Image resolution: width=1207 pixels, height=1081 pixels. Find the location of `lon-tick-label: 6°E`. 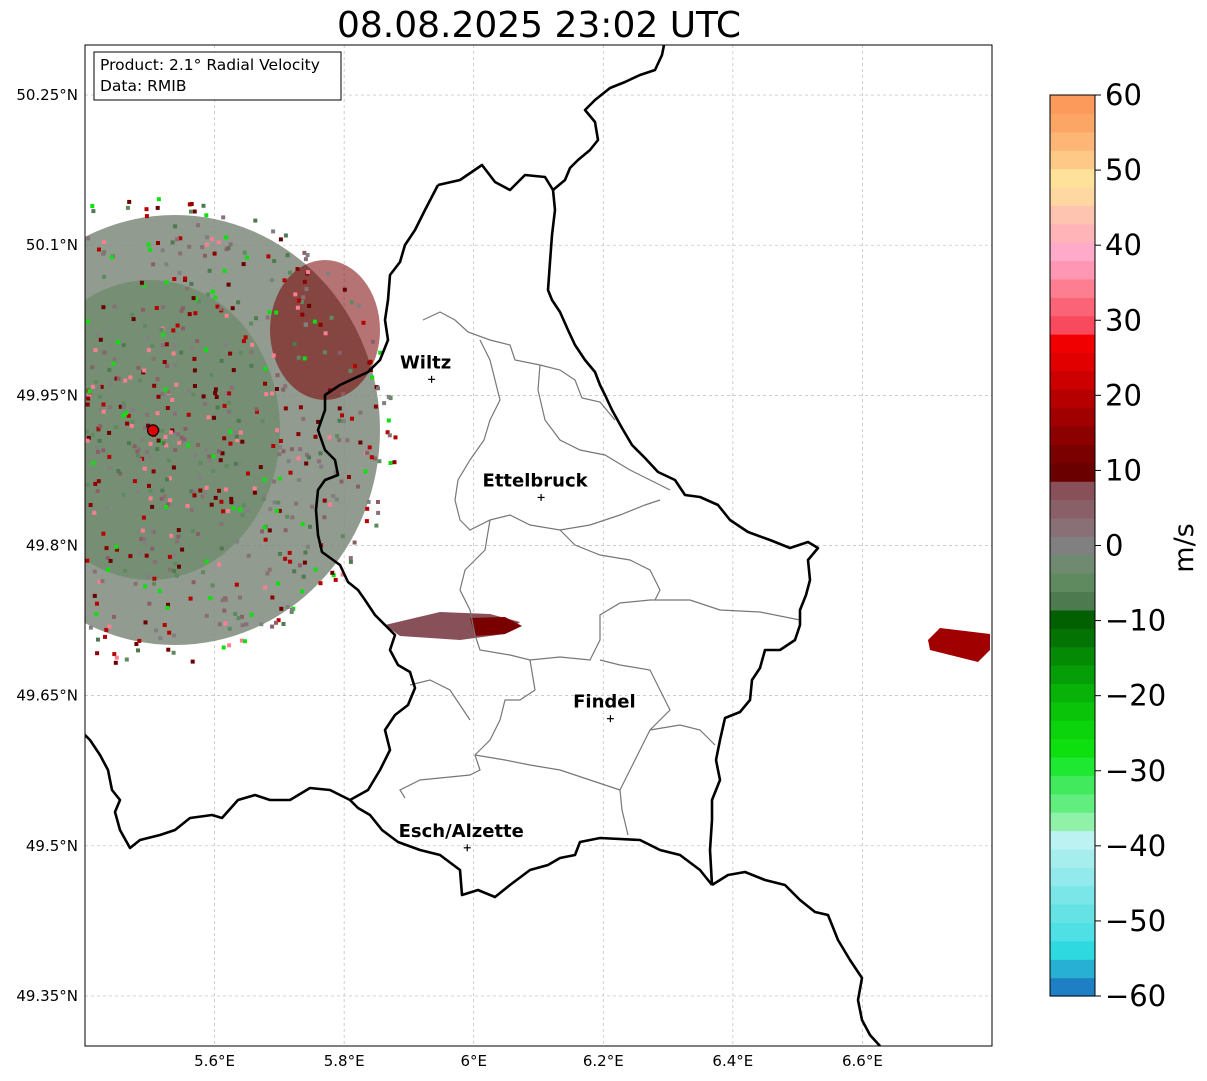

lon-tick-label: 6°E is located at coordinates (473, 1061).